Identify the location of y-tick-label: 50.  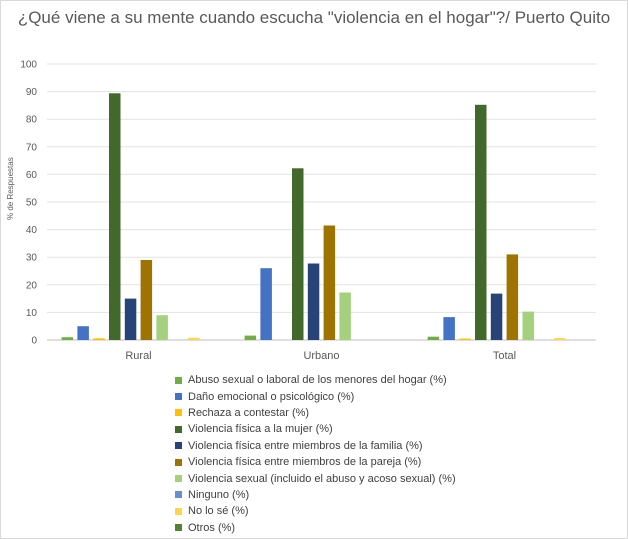
(32, 203).